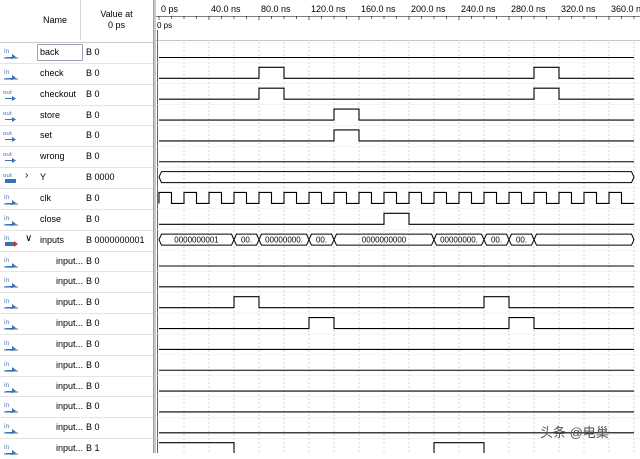 This screenshot has width=640, height=459. I want to click on ruler-tick-label: 0 ps, so click(170, 9).